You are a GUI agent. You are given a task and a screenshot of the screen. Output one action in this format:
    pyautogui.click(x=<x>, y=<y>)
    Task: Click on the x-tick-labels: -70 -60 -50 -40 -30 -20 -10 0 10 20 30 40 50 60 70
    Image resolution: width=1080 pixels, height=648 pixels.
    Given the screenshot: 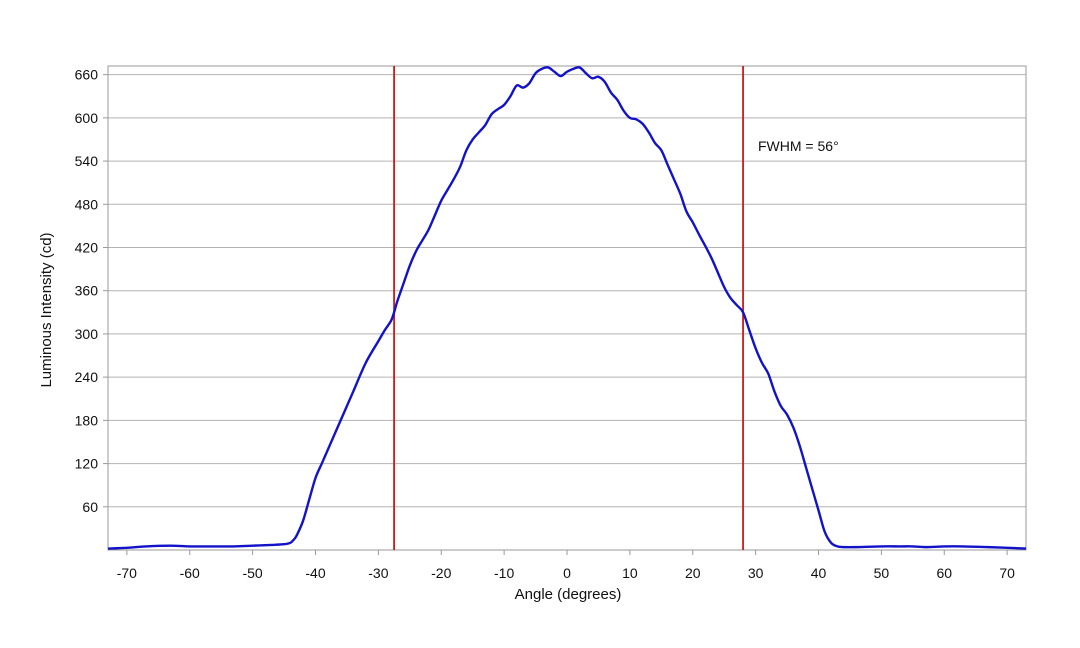 What is the action you would take?
    pyautogui.click(x=566, y=573)
    